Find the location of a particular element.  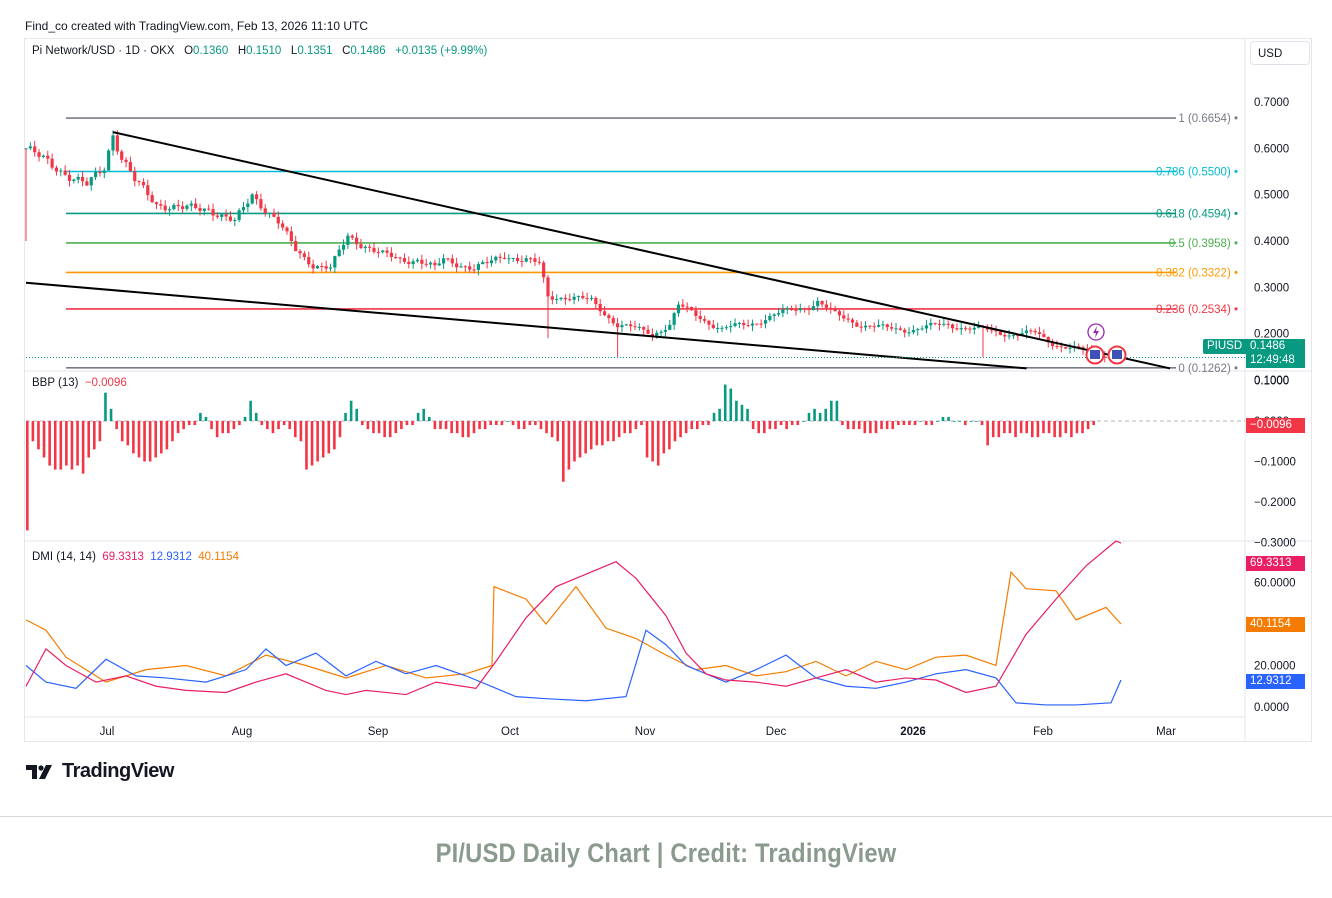

open-value: 0.1360 is located at coordinates (211, 51).